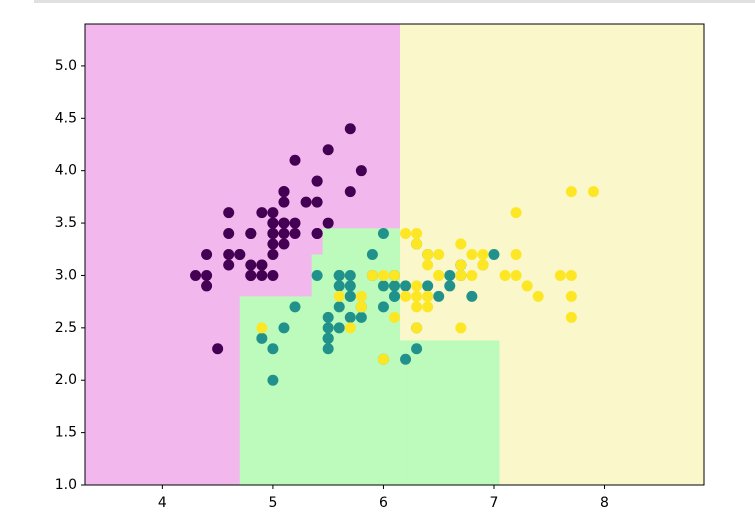 Image resolution: width=755 pixels, height=523 pixels. Describe the element at coordinates (162, 503) in the screenshot. I see `x-tick-label: 4` at that location.